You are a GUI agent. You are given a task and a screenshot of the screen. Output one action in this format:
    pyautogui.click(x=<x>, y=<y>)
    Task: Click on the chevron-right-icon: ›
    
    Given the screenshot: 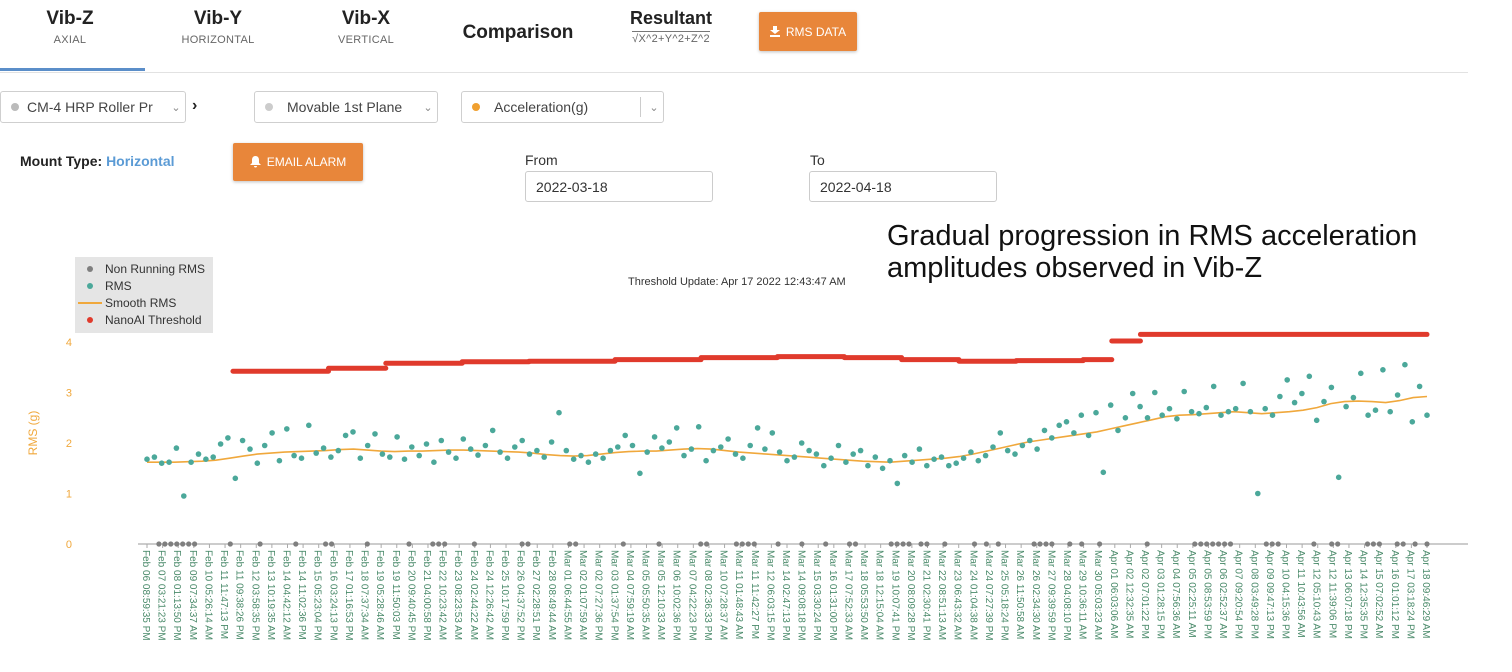 What is the action you would take?
    pyautogui.click(x=195, y=105)
    